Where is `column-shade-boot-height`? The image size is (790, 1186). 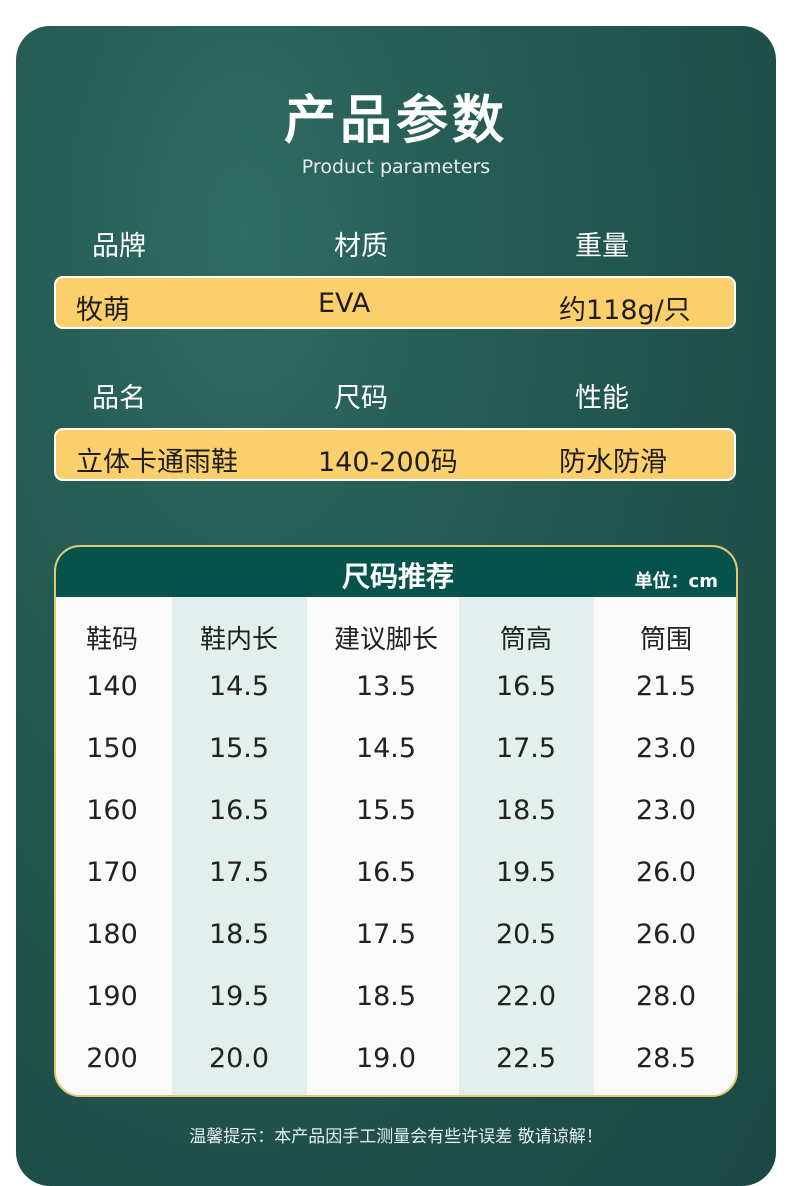
column-shade-boot-height is located at coordinates (526, 846).